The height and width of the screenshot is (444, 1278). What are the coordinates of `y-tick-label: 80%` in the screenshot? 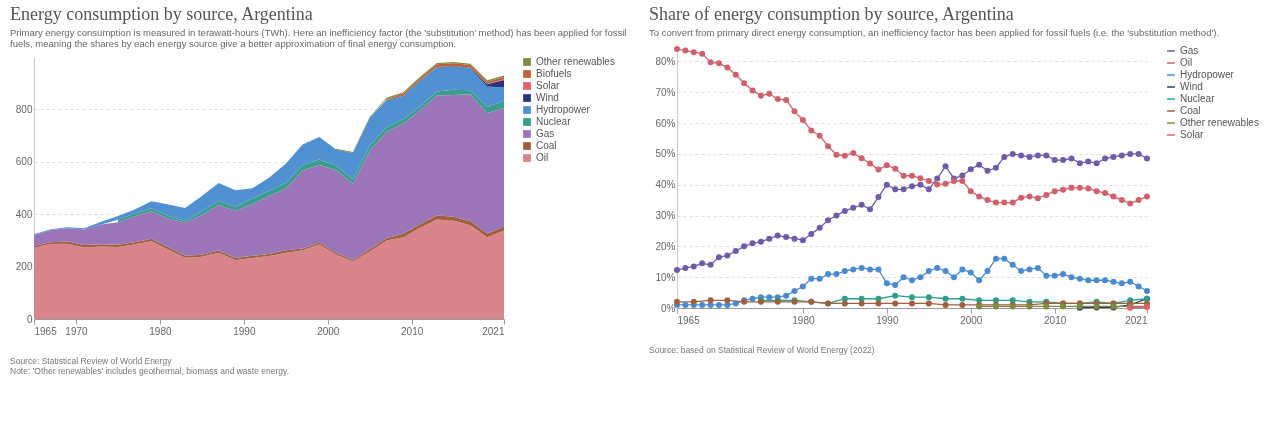 It's located at (665, 61).